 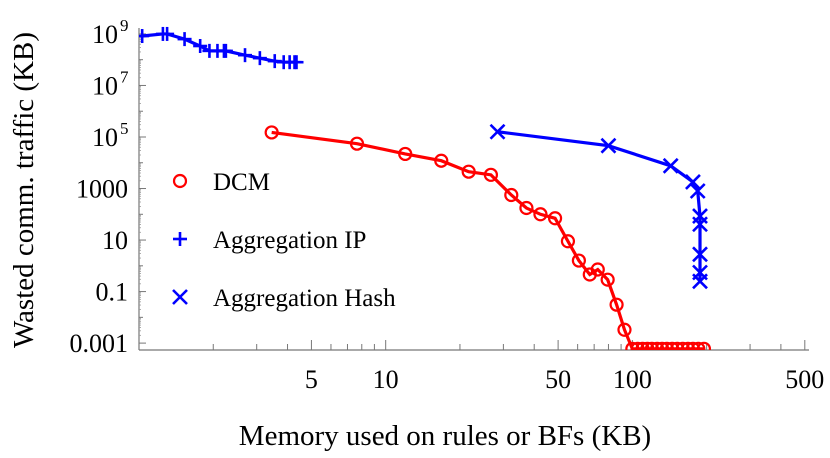 I want to click on x-tick-label: 10, so click(x=386, y=379).